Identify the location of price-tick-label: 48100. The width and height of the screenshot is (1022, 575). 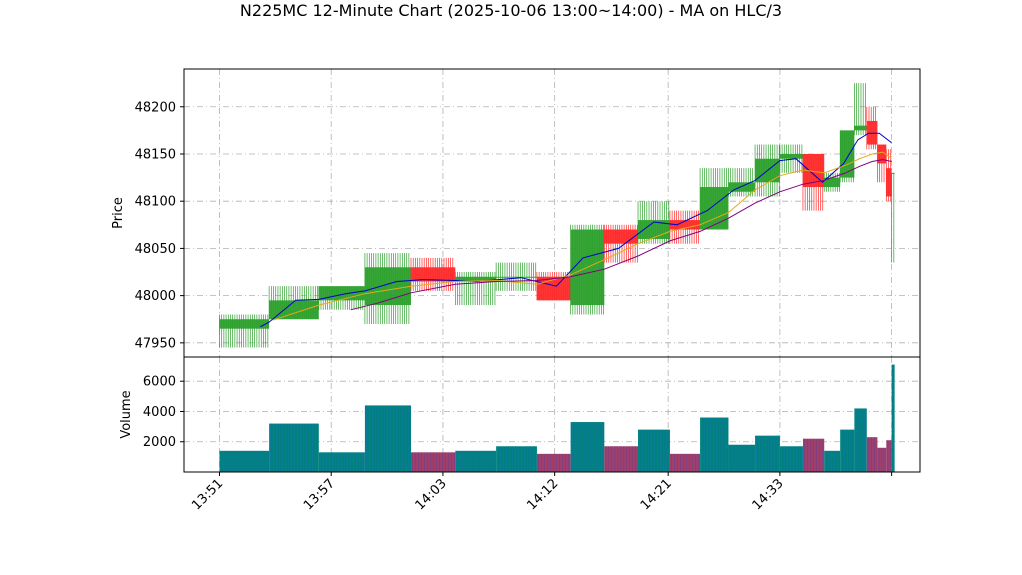
(155, 202).